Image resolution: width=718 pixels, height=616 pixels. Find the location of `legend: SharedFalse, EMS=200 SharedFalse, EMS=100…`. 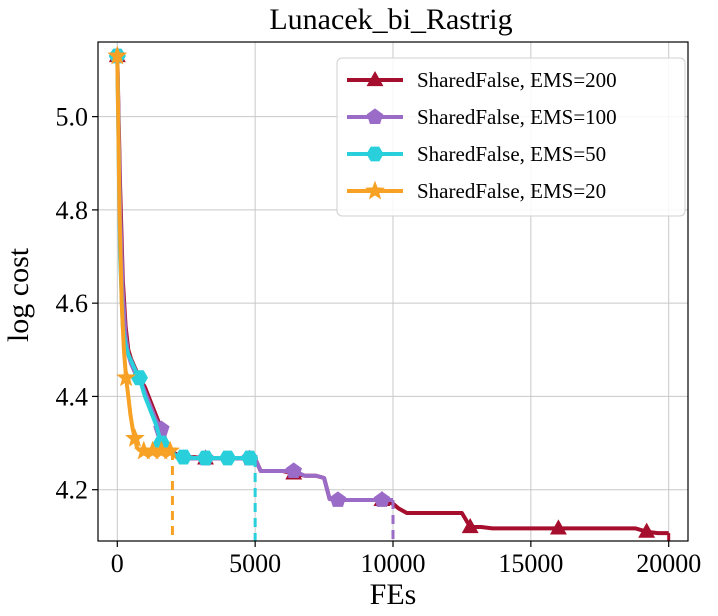

legend: SharedFalse, EMS=200 SharedFalse, EMS=100… is located at coordinates (511, 137).